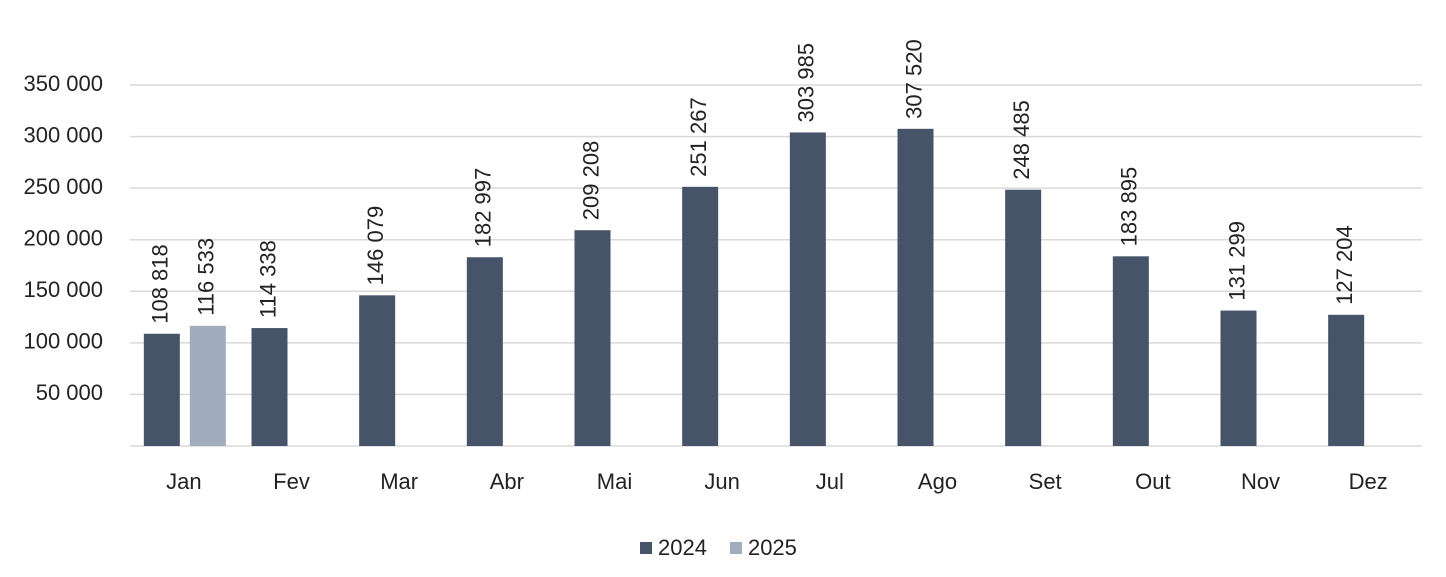 This screenshot has width=1446, height=577. Describe the element at coordinates (375, 246) in the screenshot. I see `value-label: 146 079` at that location.